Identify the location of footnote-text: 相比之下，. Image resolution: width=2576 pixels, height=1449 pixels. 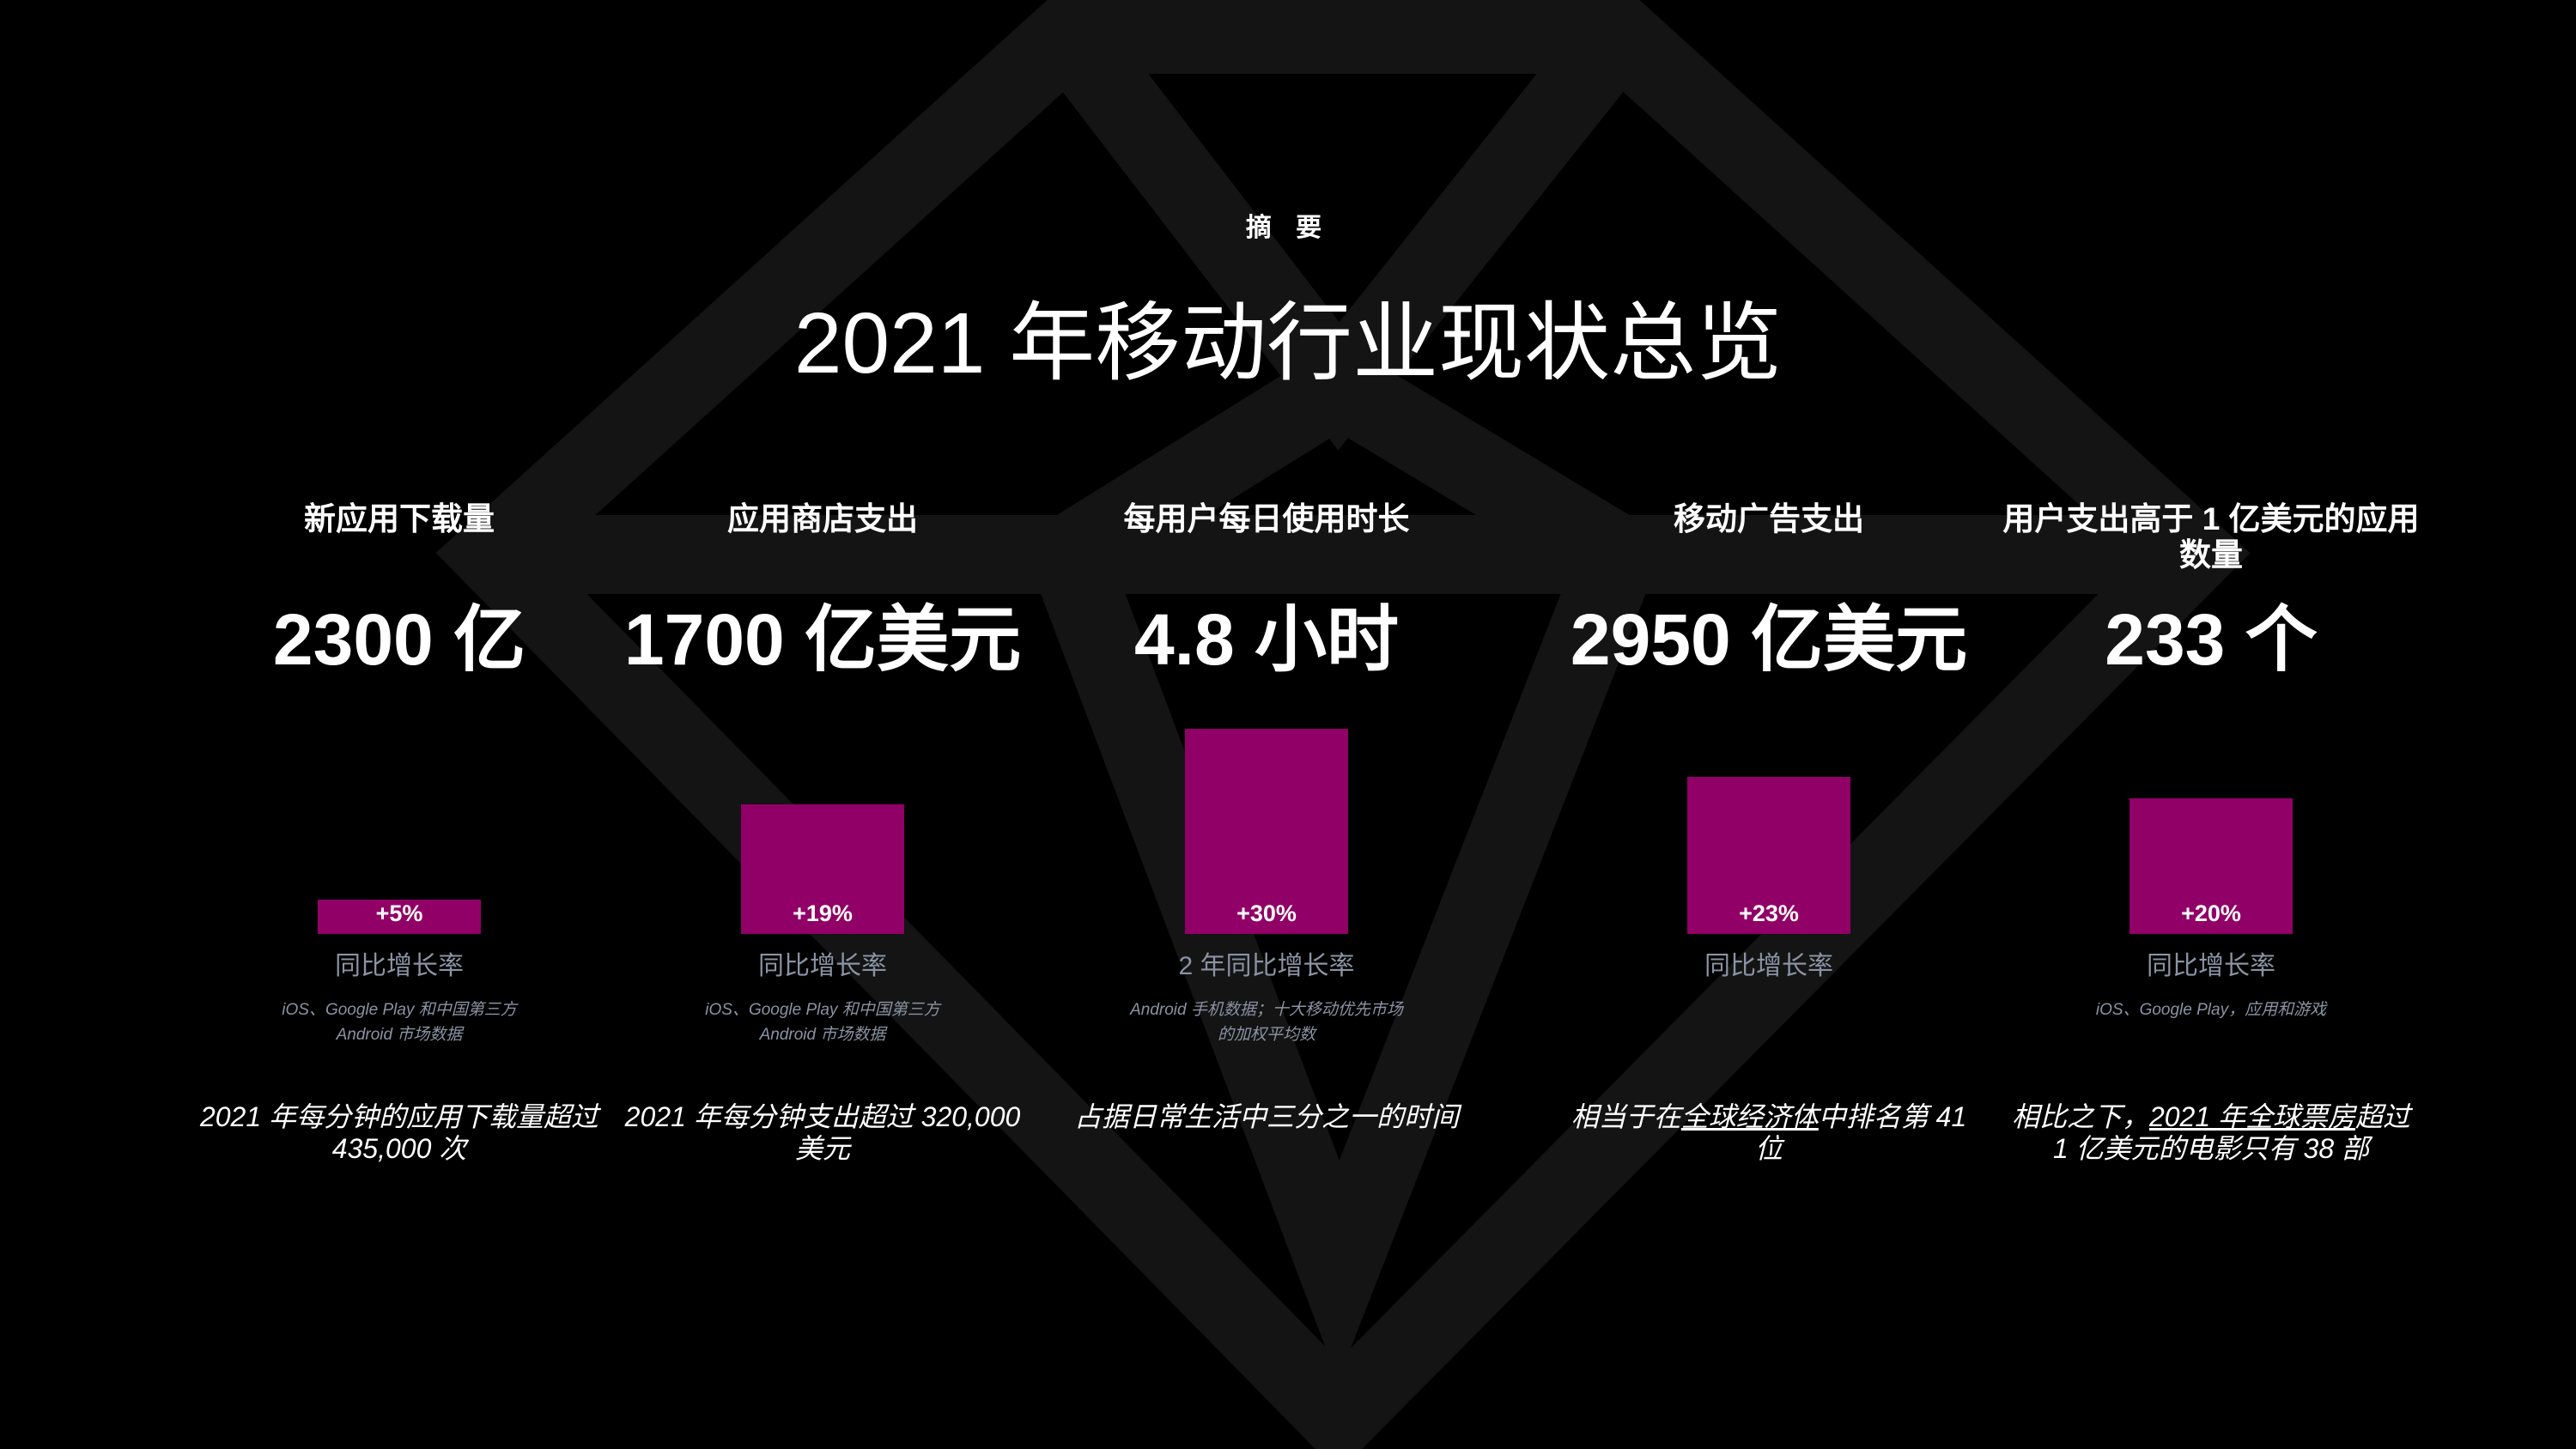
(2080, 1116).